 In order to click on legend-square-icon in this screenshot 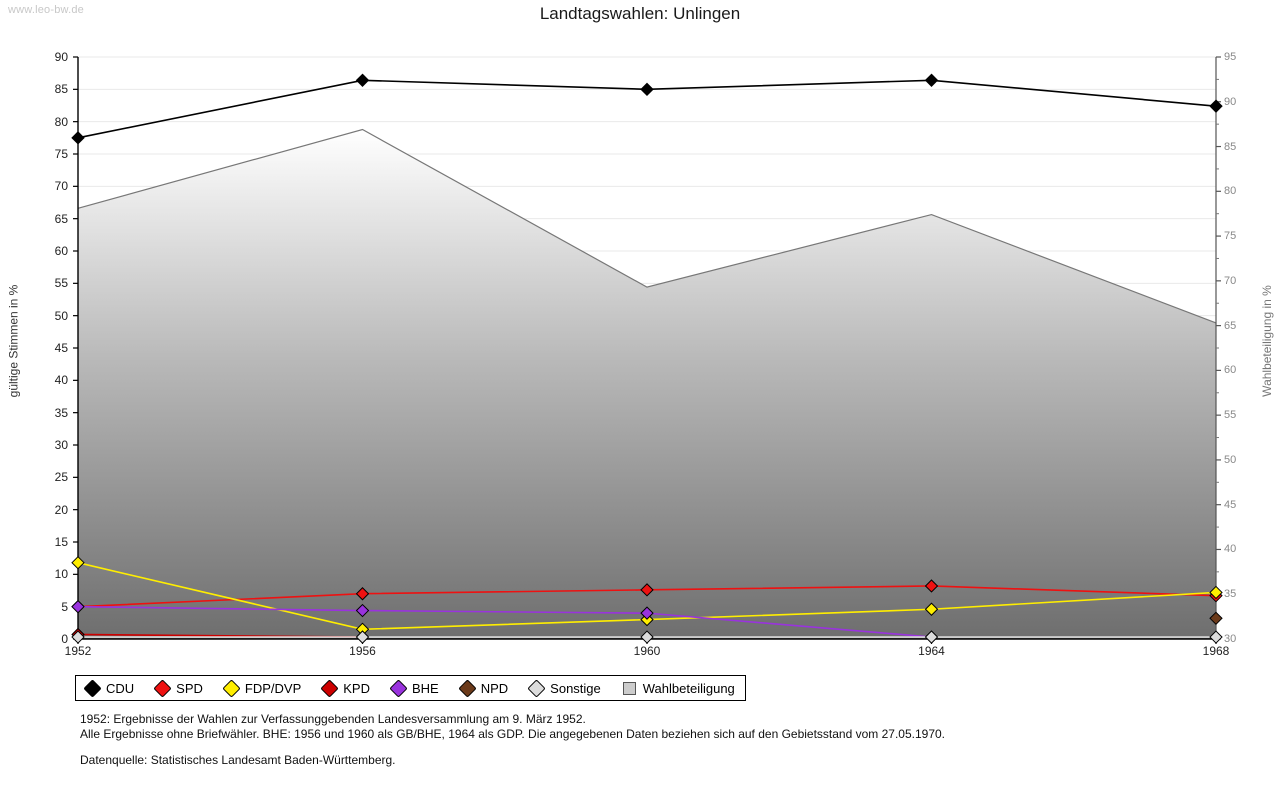, I will do `click(629, 688)`.